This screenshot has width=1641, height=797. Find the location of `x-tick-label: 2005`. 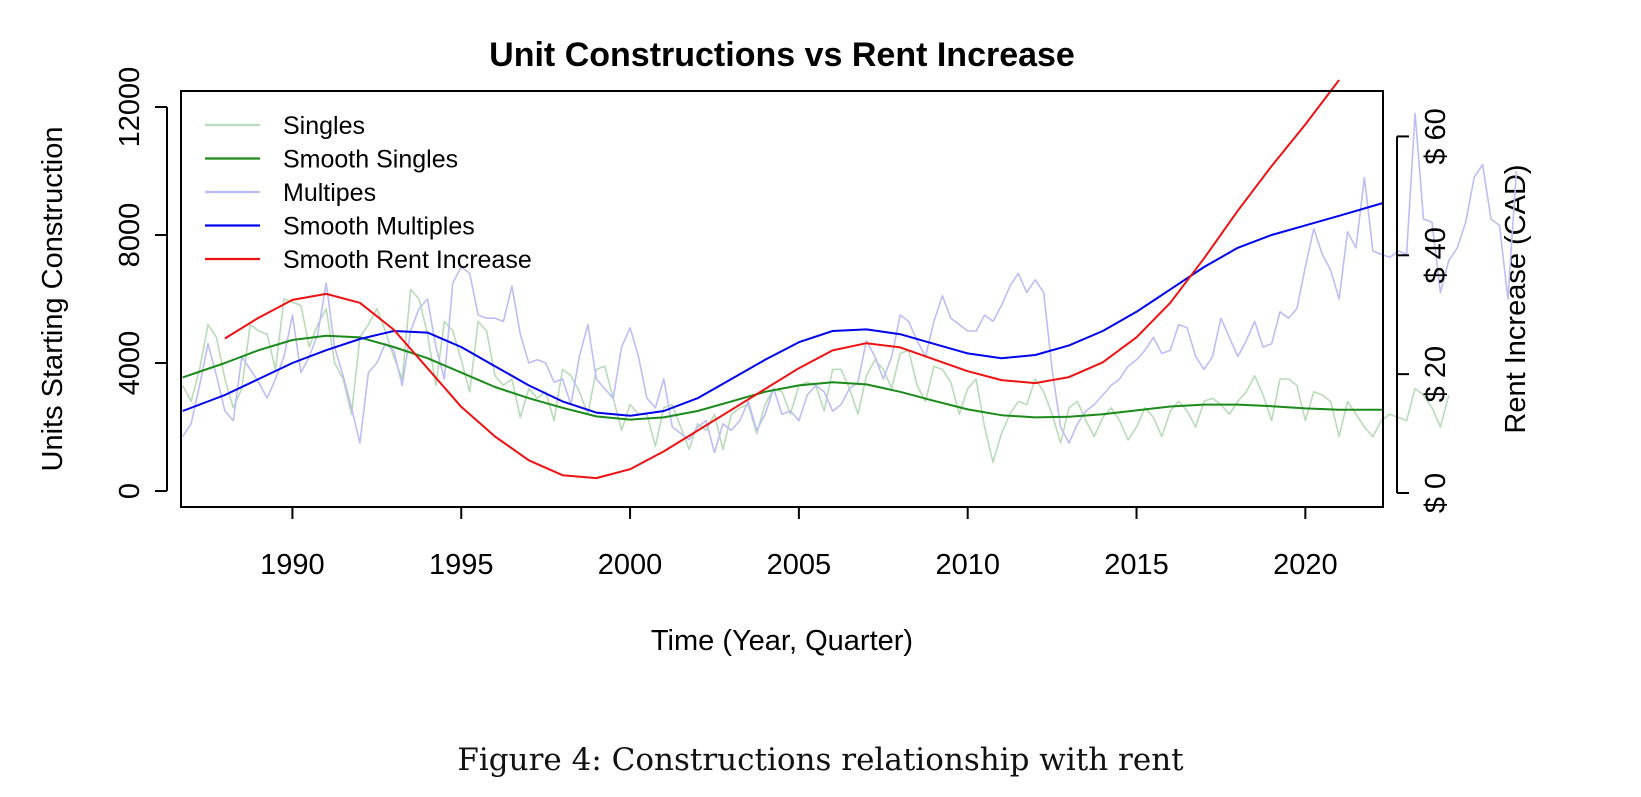

x-tick-label: 2005 is located at coordinates (799, 565).